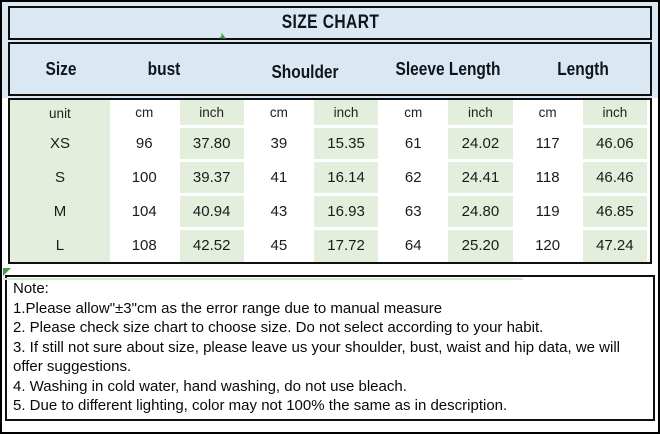  Describe the element at coordinates (279, 244) in the screenshot. I see `value-cell: 45` at that location.